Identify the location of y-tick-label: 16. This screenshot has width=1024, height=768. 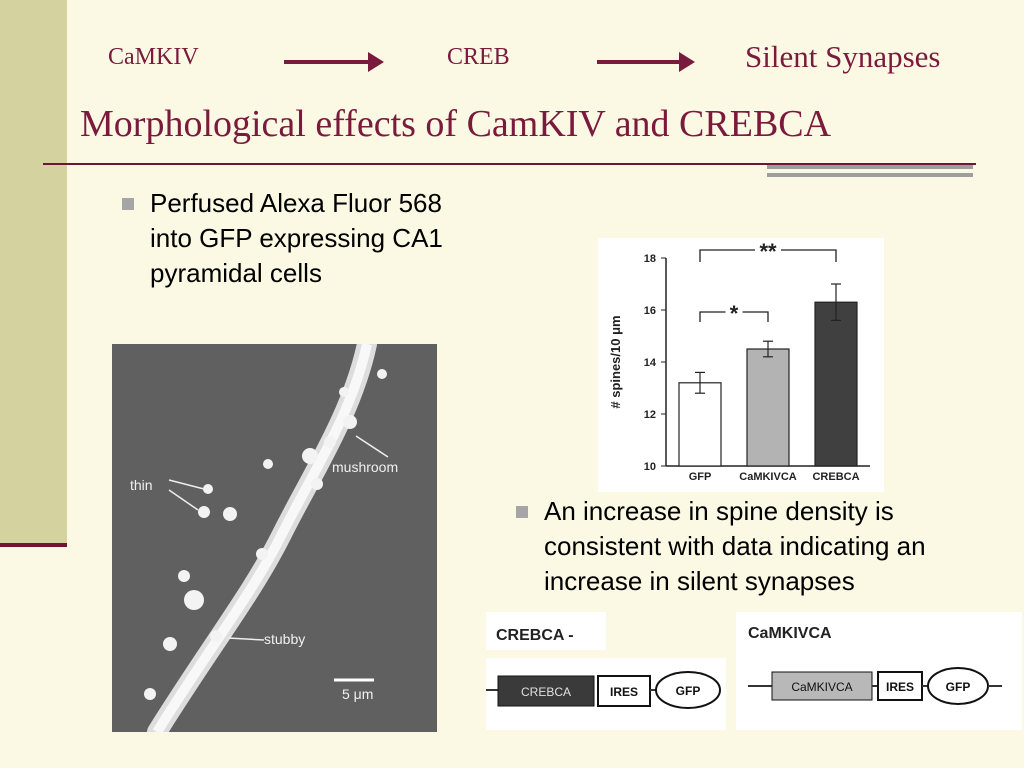
(650, 311).